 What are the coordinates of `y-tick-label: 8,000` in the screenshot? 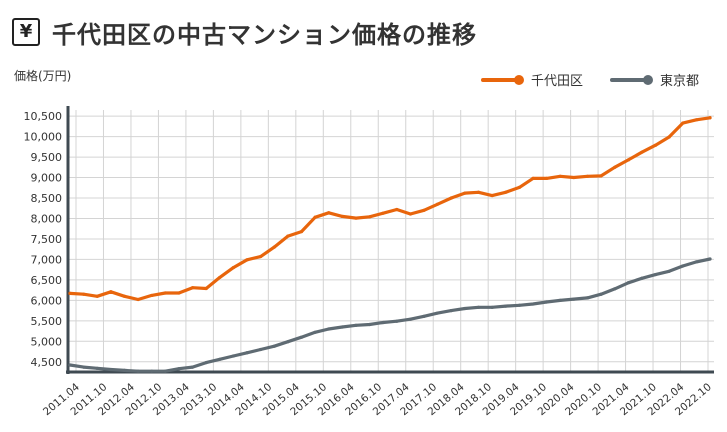 It's located at (47, 218).